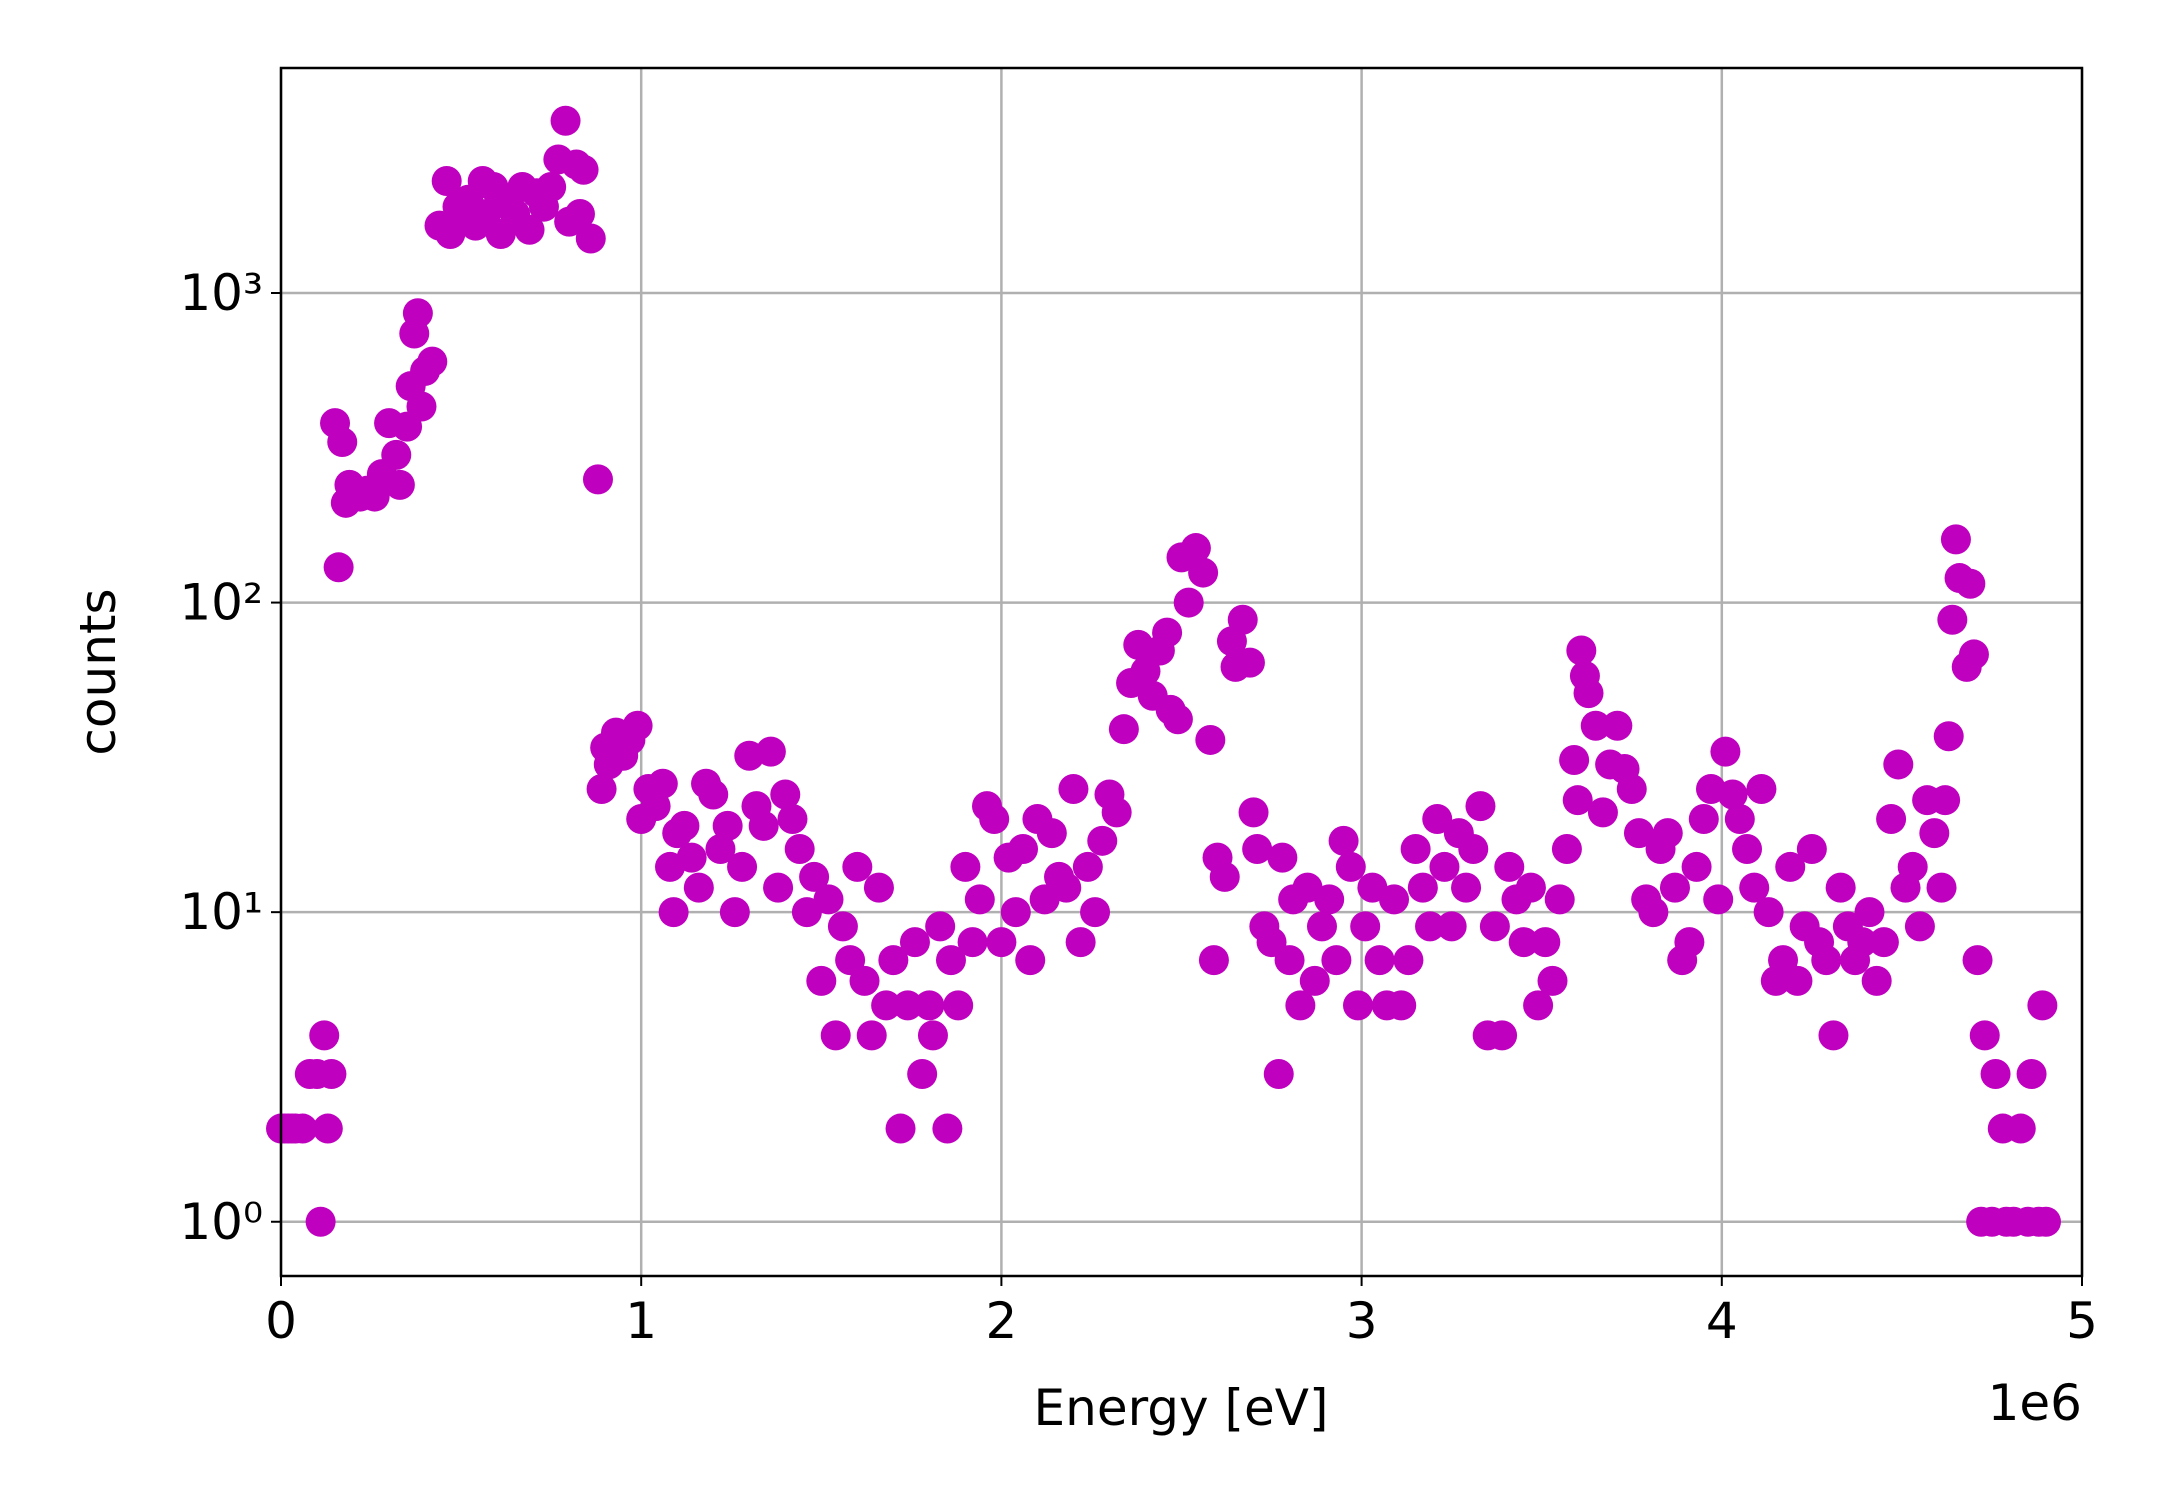 The height and width of the screenshot is (1504, 2160). Describe the element at coordinates (281, 1321) in the screenshot. I see `x-tick-label: 0` at that location.